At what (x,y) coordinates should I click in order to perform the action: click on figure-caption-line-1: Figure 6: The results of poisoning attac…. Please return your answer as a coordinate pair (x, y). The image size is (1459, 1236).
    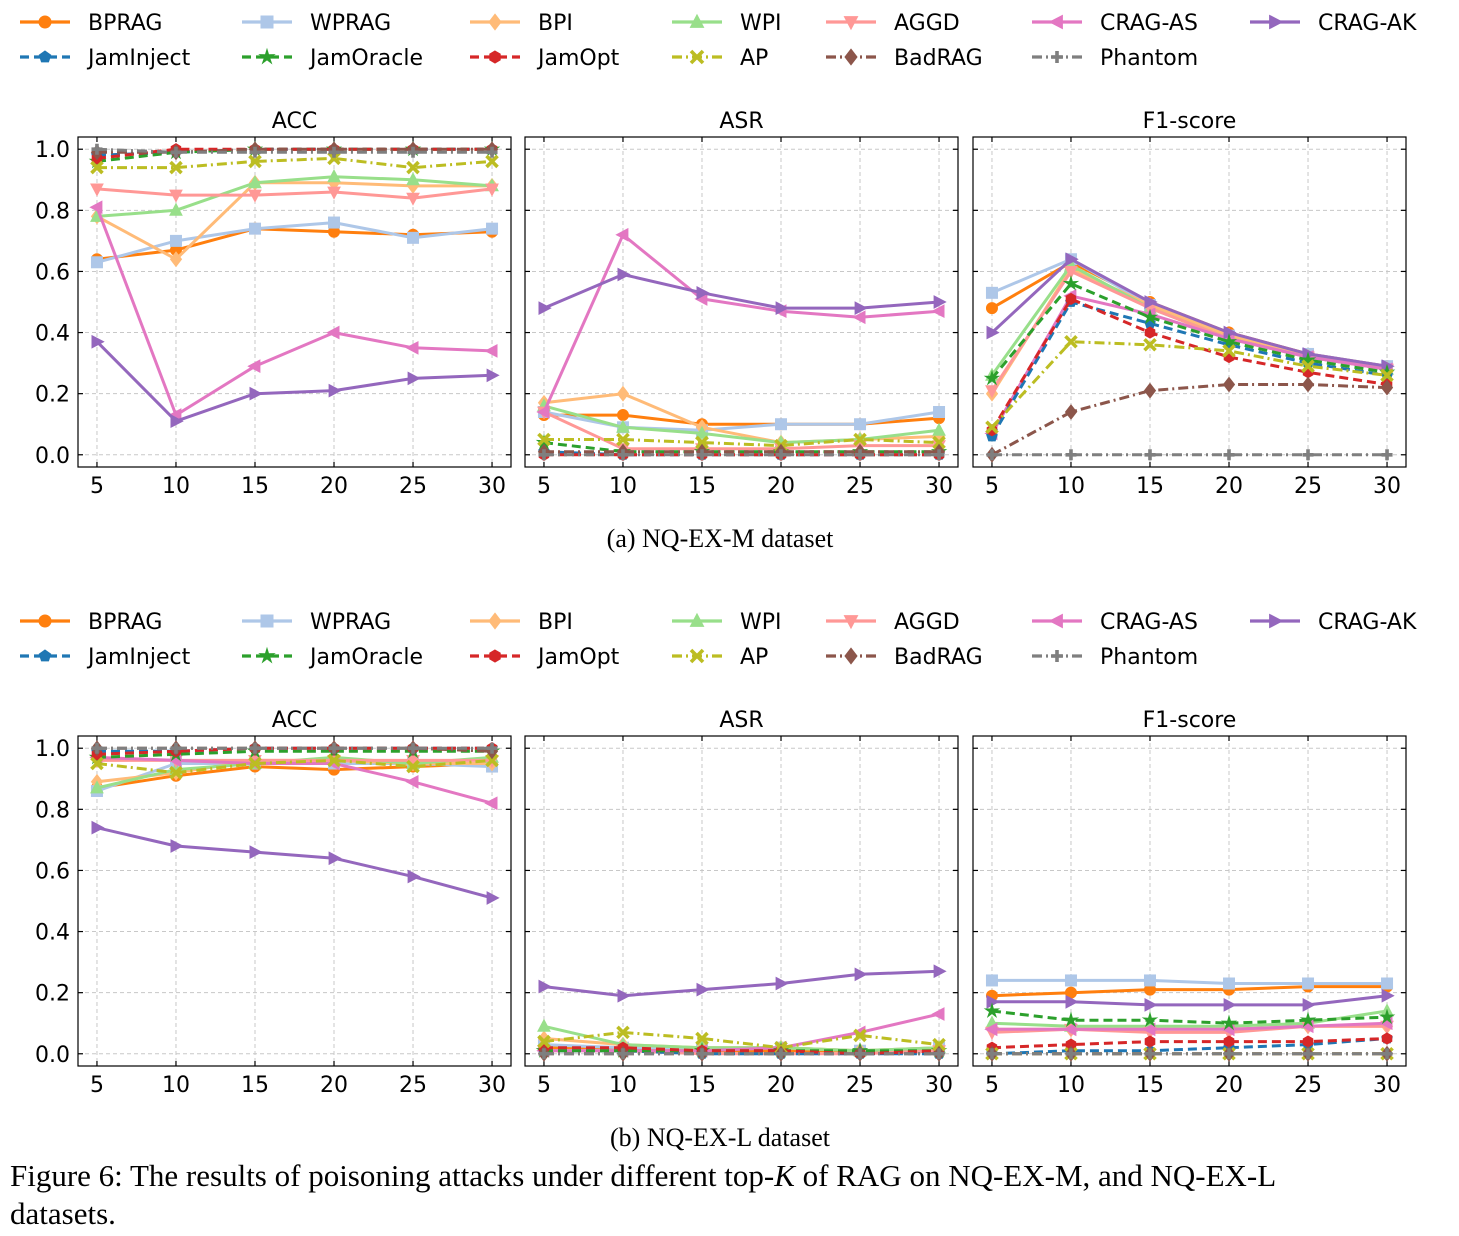
    Looking at the image, I should click on (643, 1175).